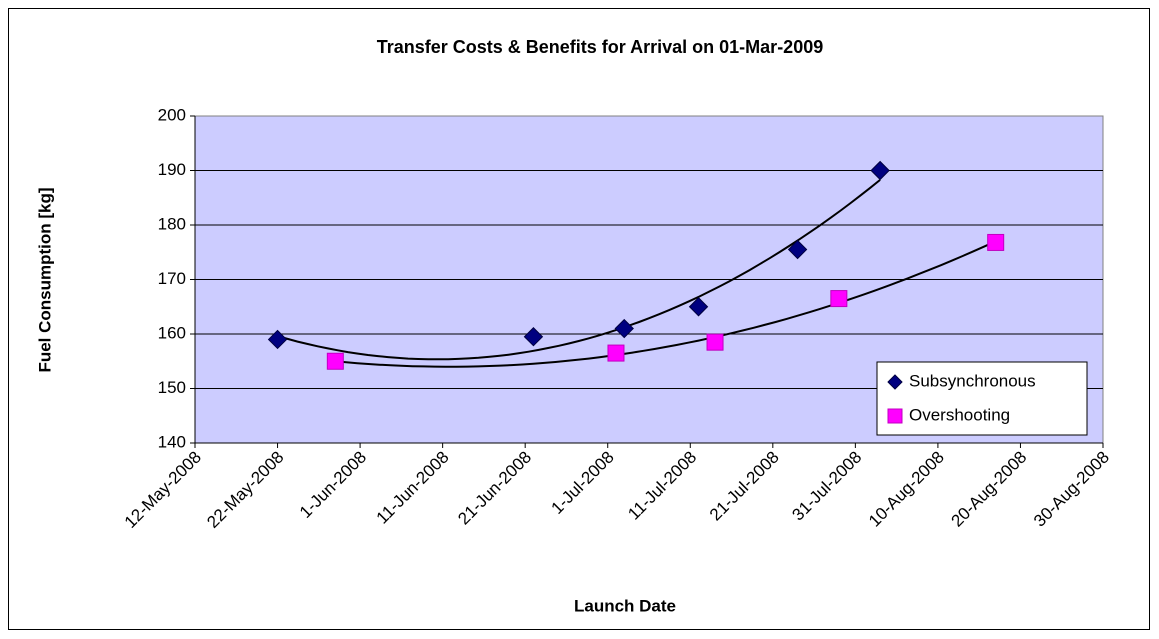 This screenshot has height=639, width=1159. I want to click on legend-label: Overshooting, so click(959, 414).